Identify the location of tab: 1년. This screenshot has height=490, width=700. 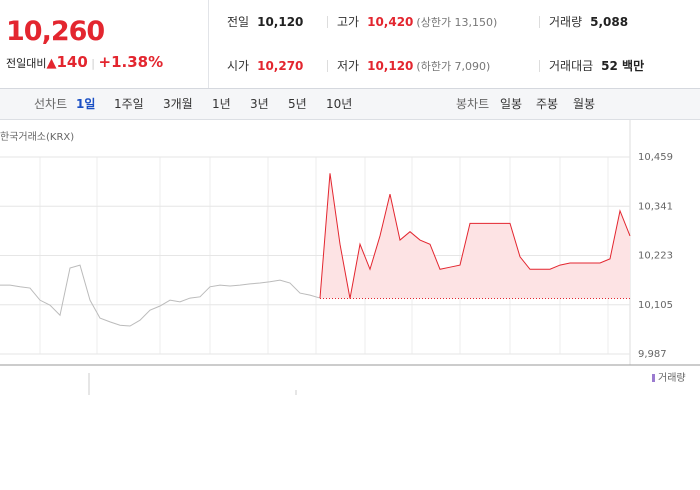
(221, 104).